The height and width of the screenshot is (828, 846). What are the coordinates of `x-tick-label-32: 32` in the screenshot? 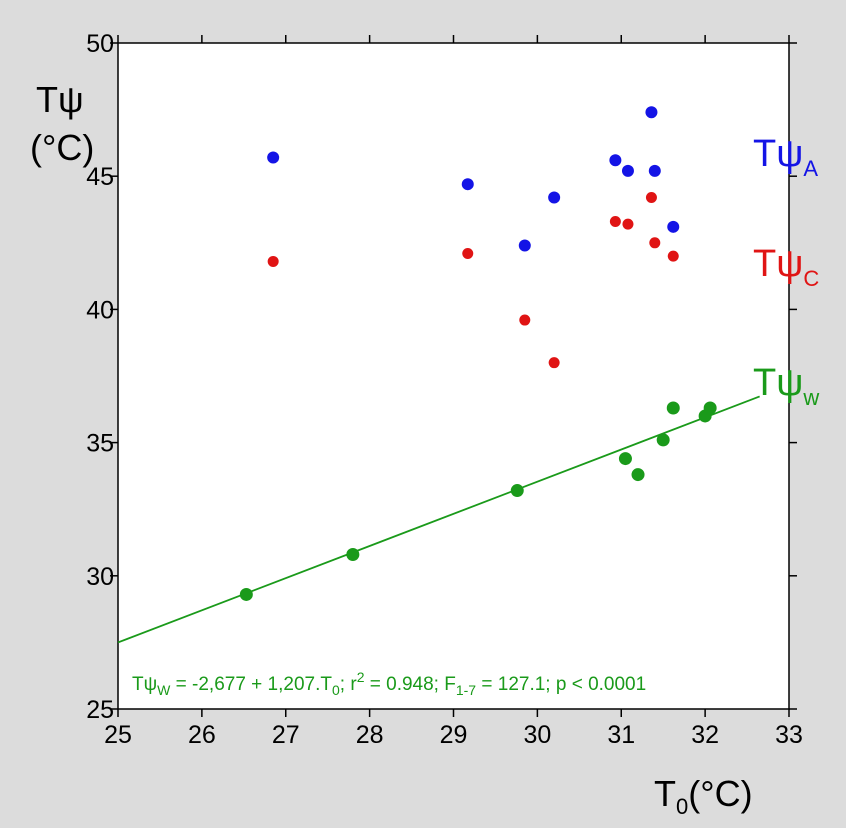 It's located at (705, 735).